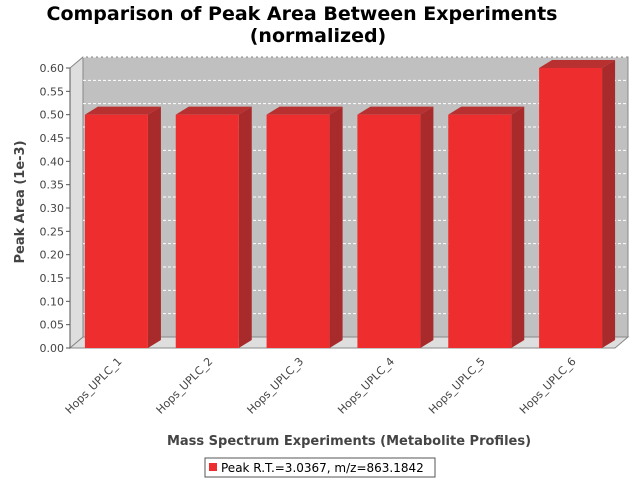  Describe the element at coordinates (213, 467) in the screenshot. I see `legend-swatch` at that location.